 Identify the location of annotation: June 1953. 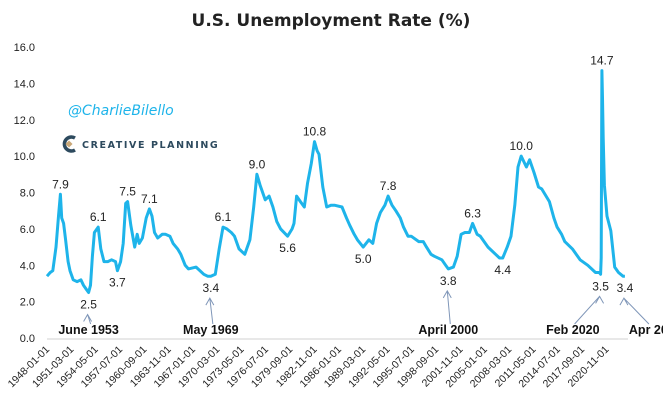
(88, 325).